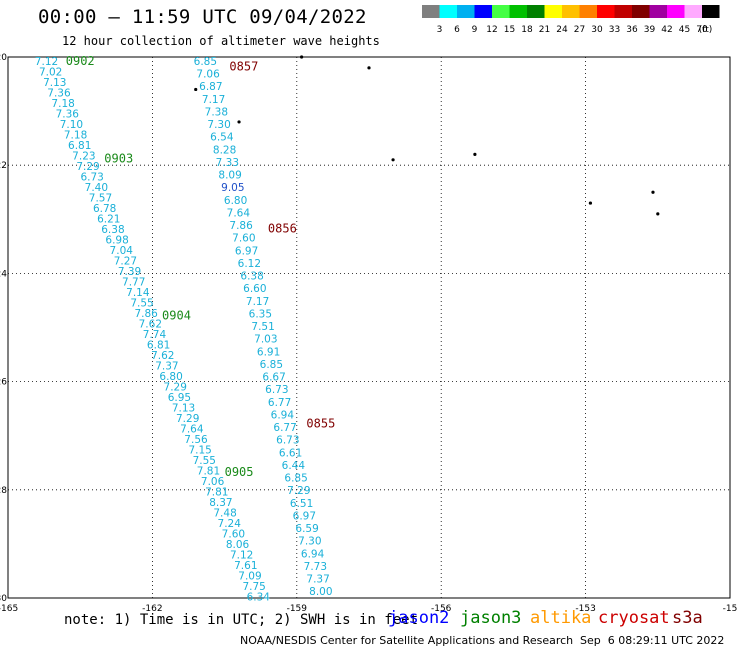  Describe the element at coordinates (597, 30) in the screenshot. I see `color-bin-label: 30` at that location.